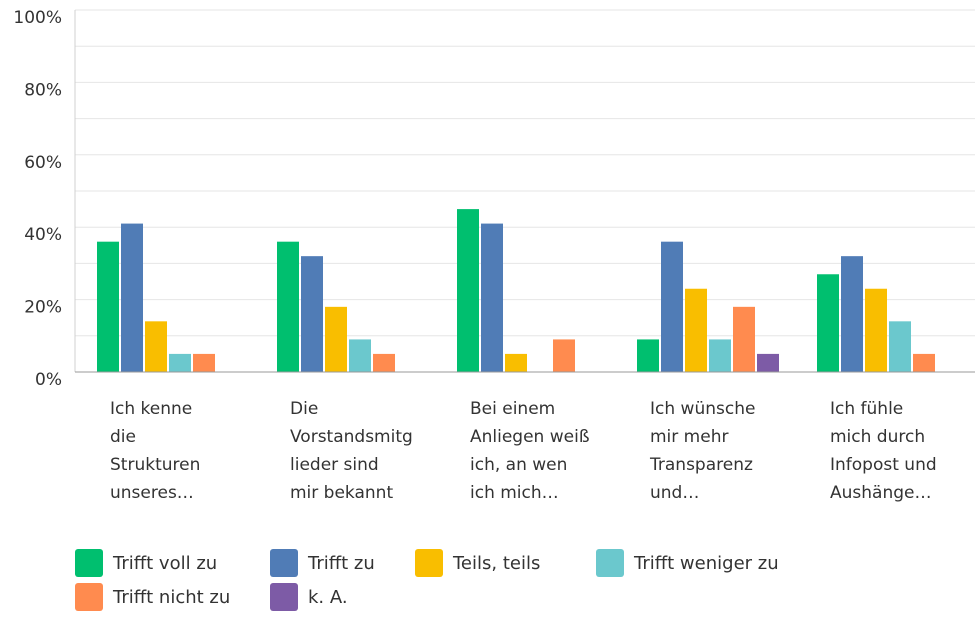 The height and width of the screenshot is (623, 975). What do you see at coordinates (702, 409) in the screenshot?
I see `x-tick-label: Ich wünsche` at bounding box center [702, 409].